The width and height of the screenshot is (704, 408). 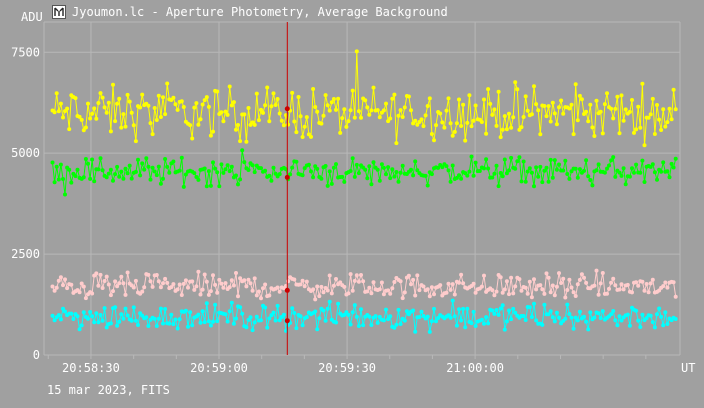 What do you see at coordinates (287, 321) in the screenshot?
I see `cursor-marker` at bounding box center [287, 321].